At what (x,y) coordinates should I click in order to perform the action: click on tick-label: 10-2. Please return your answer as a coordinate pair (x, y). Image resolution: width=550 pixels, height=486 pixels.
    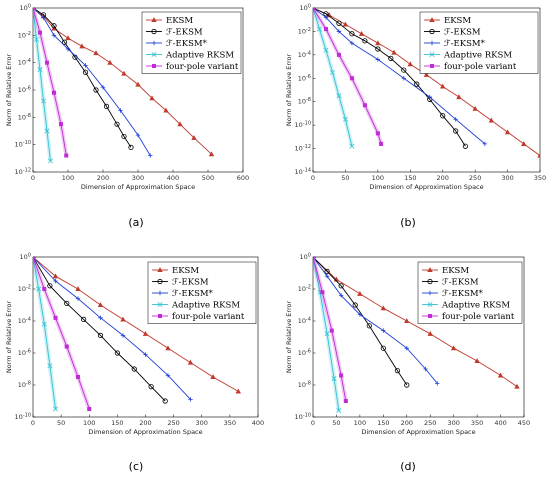
    Looking at the image, I should click on (24, 35).